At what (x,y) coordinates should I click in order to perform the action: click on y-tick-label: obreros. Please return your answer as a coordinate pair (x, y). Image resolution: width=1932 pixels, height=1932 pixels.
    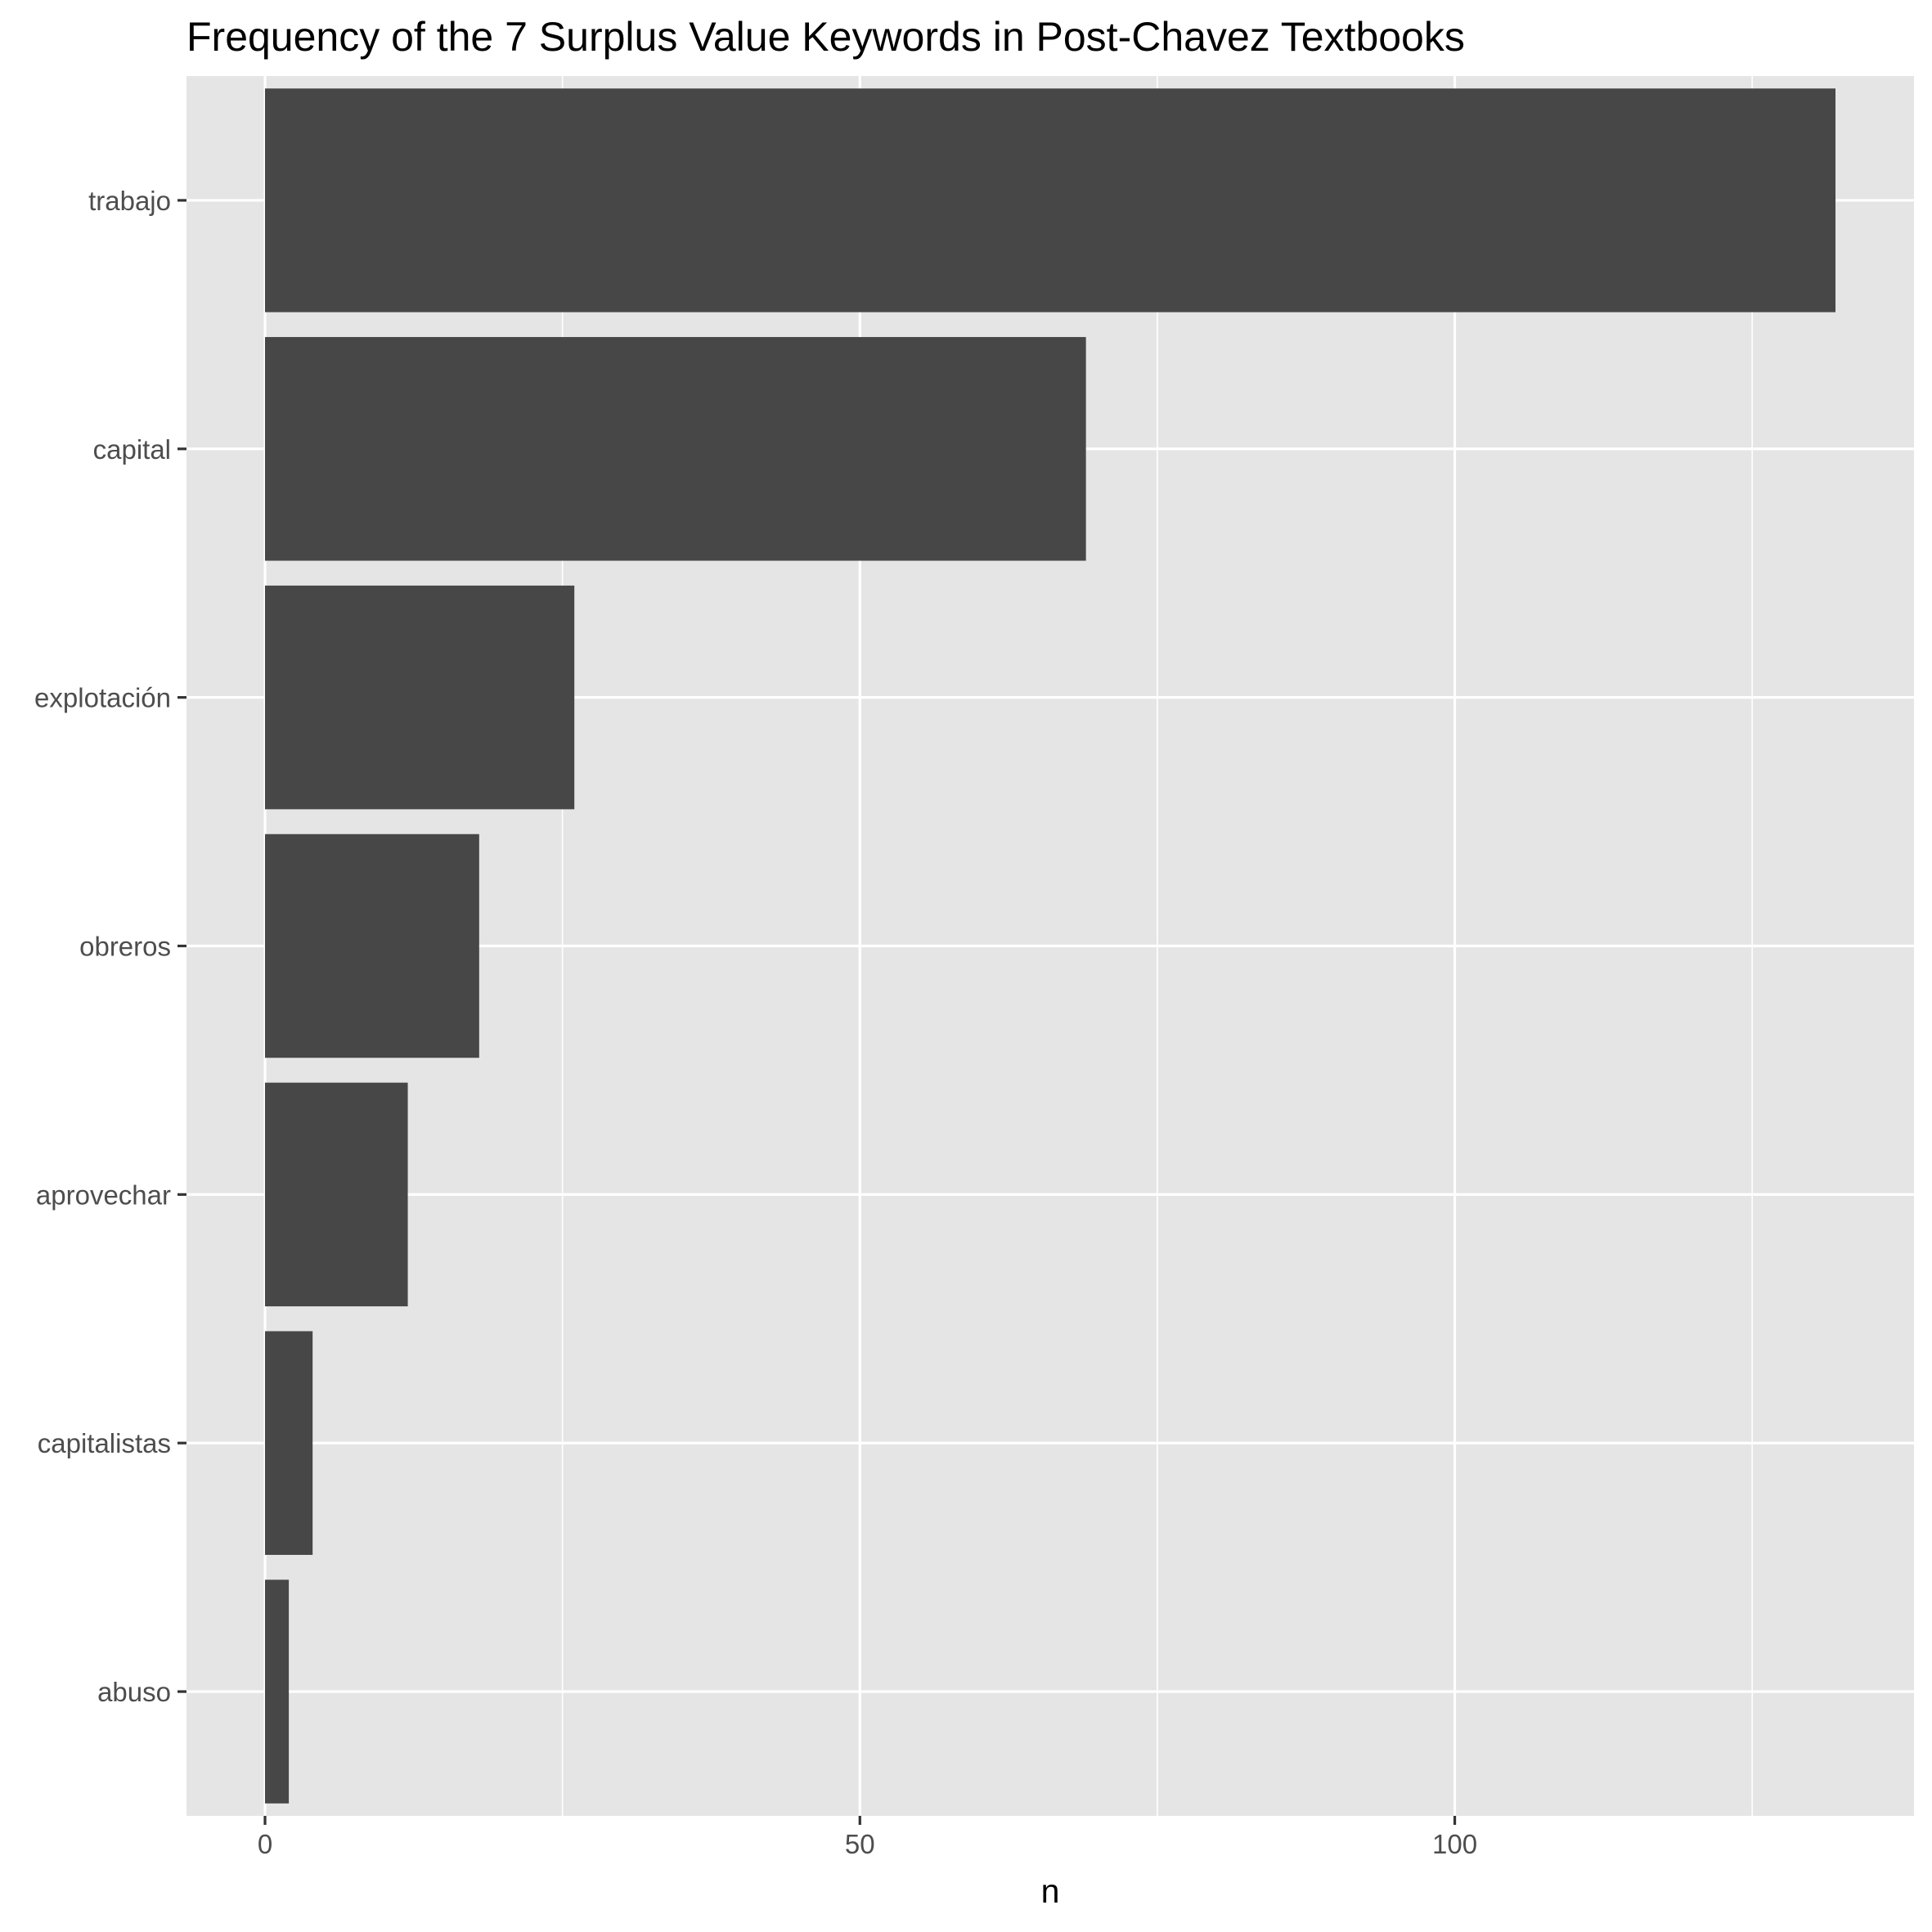
    Looking at the image, I should click on (125, 947).